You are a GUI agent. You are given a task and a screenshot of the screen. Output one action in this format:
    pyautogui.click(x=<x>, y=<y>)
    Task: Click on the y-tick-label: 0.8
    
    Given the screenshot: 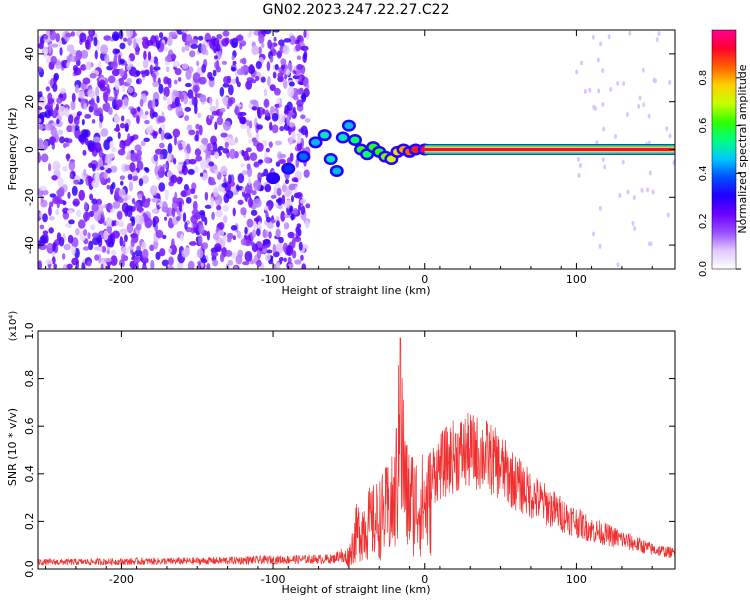 What is the action you would take?
    pyautogui.click(x=29, y=379)
    